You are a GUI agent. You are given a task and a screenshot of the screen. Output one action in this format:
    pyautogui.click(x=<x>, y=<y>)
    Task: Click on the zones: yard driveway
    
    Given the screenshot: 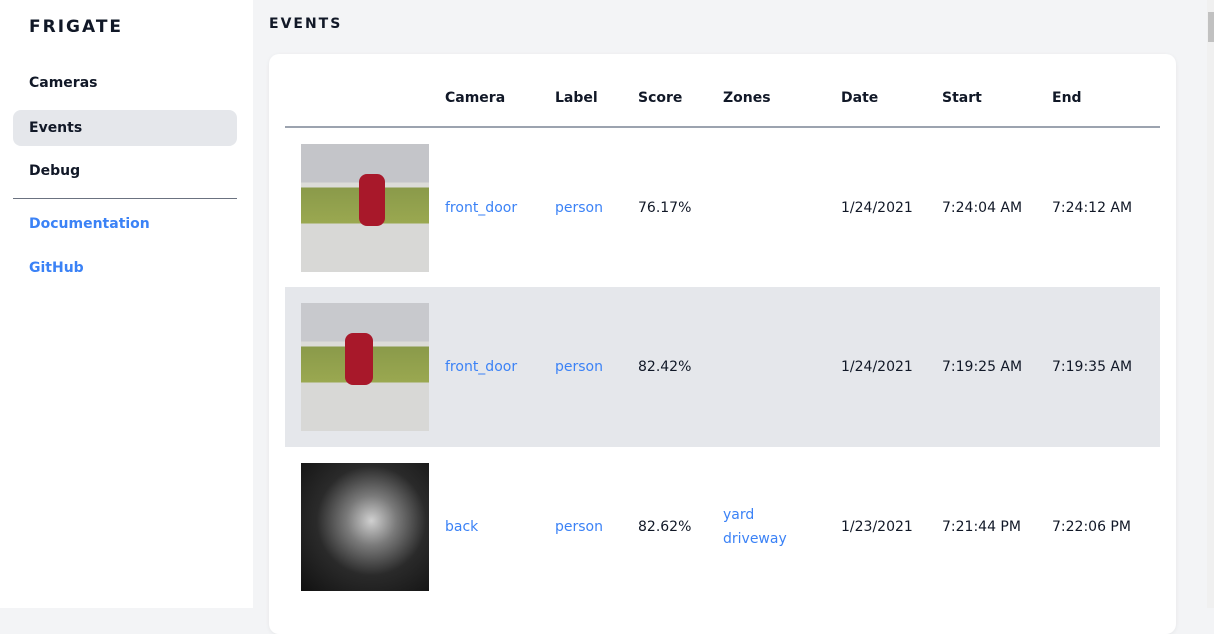 What is the action you would take?
    pyautogui.click(x=782, y=527)
    